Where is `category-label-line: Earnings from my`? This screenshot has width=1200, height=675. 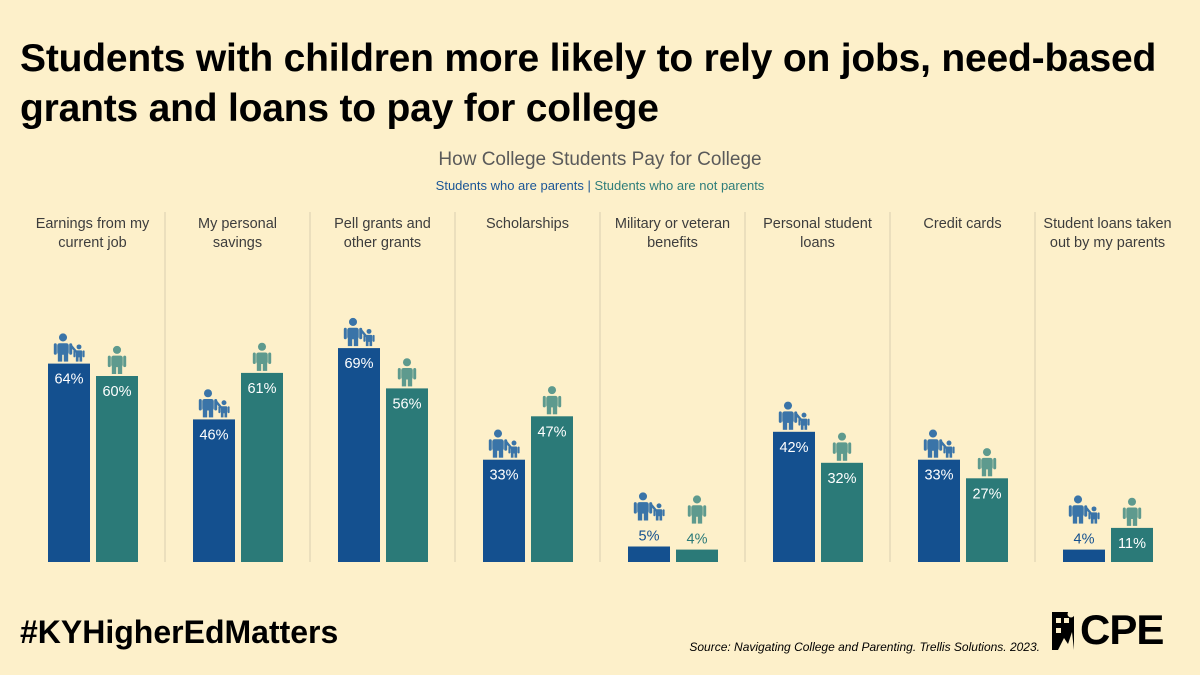 category-label-line: Earnings from my is located at coordinates (93, 224).